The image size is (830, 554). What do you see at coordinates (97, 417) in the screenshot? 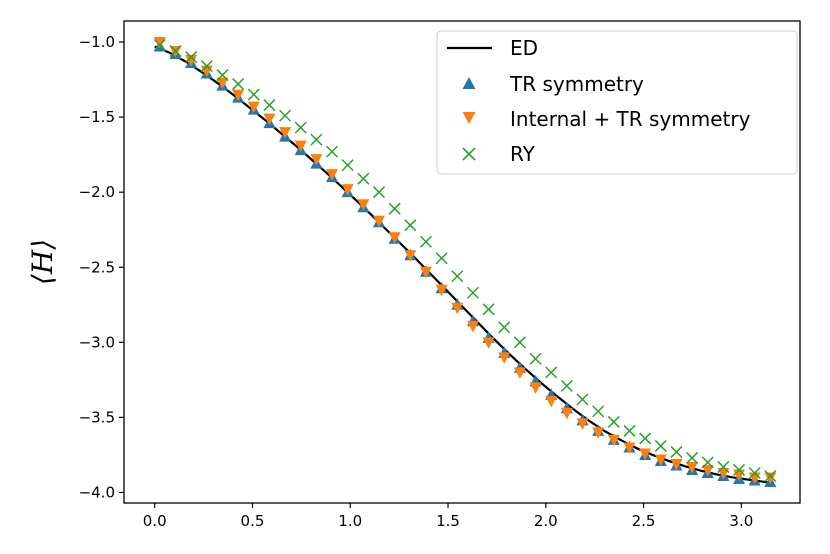
I see `y-tick-label: −3.5` at bounding box center [97, 417].